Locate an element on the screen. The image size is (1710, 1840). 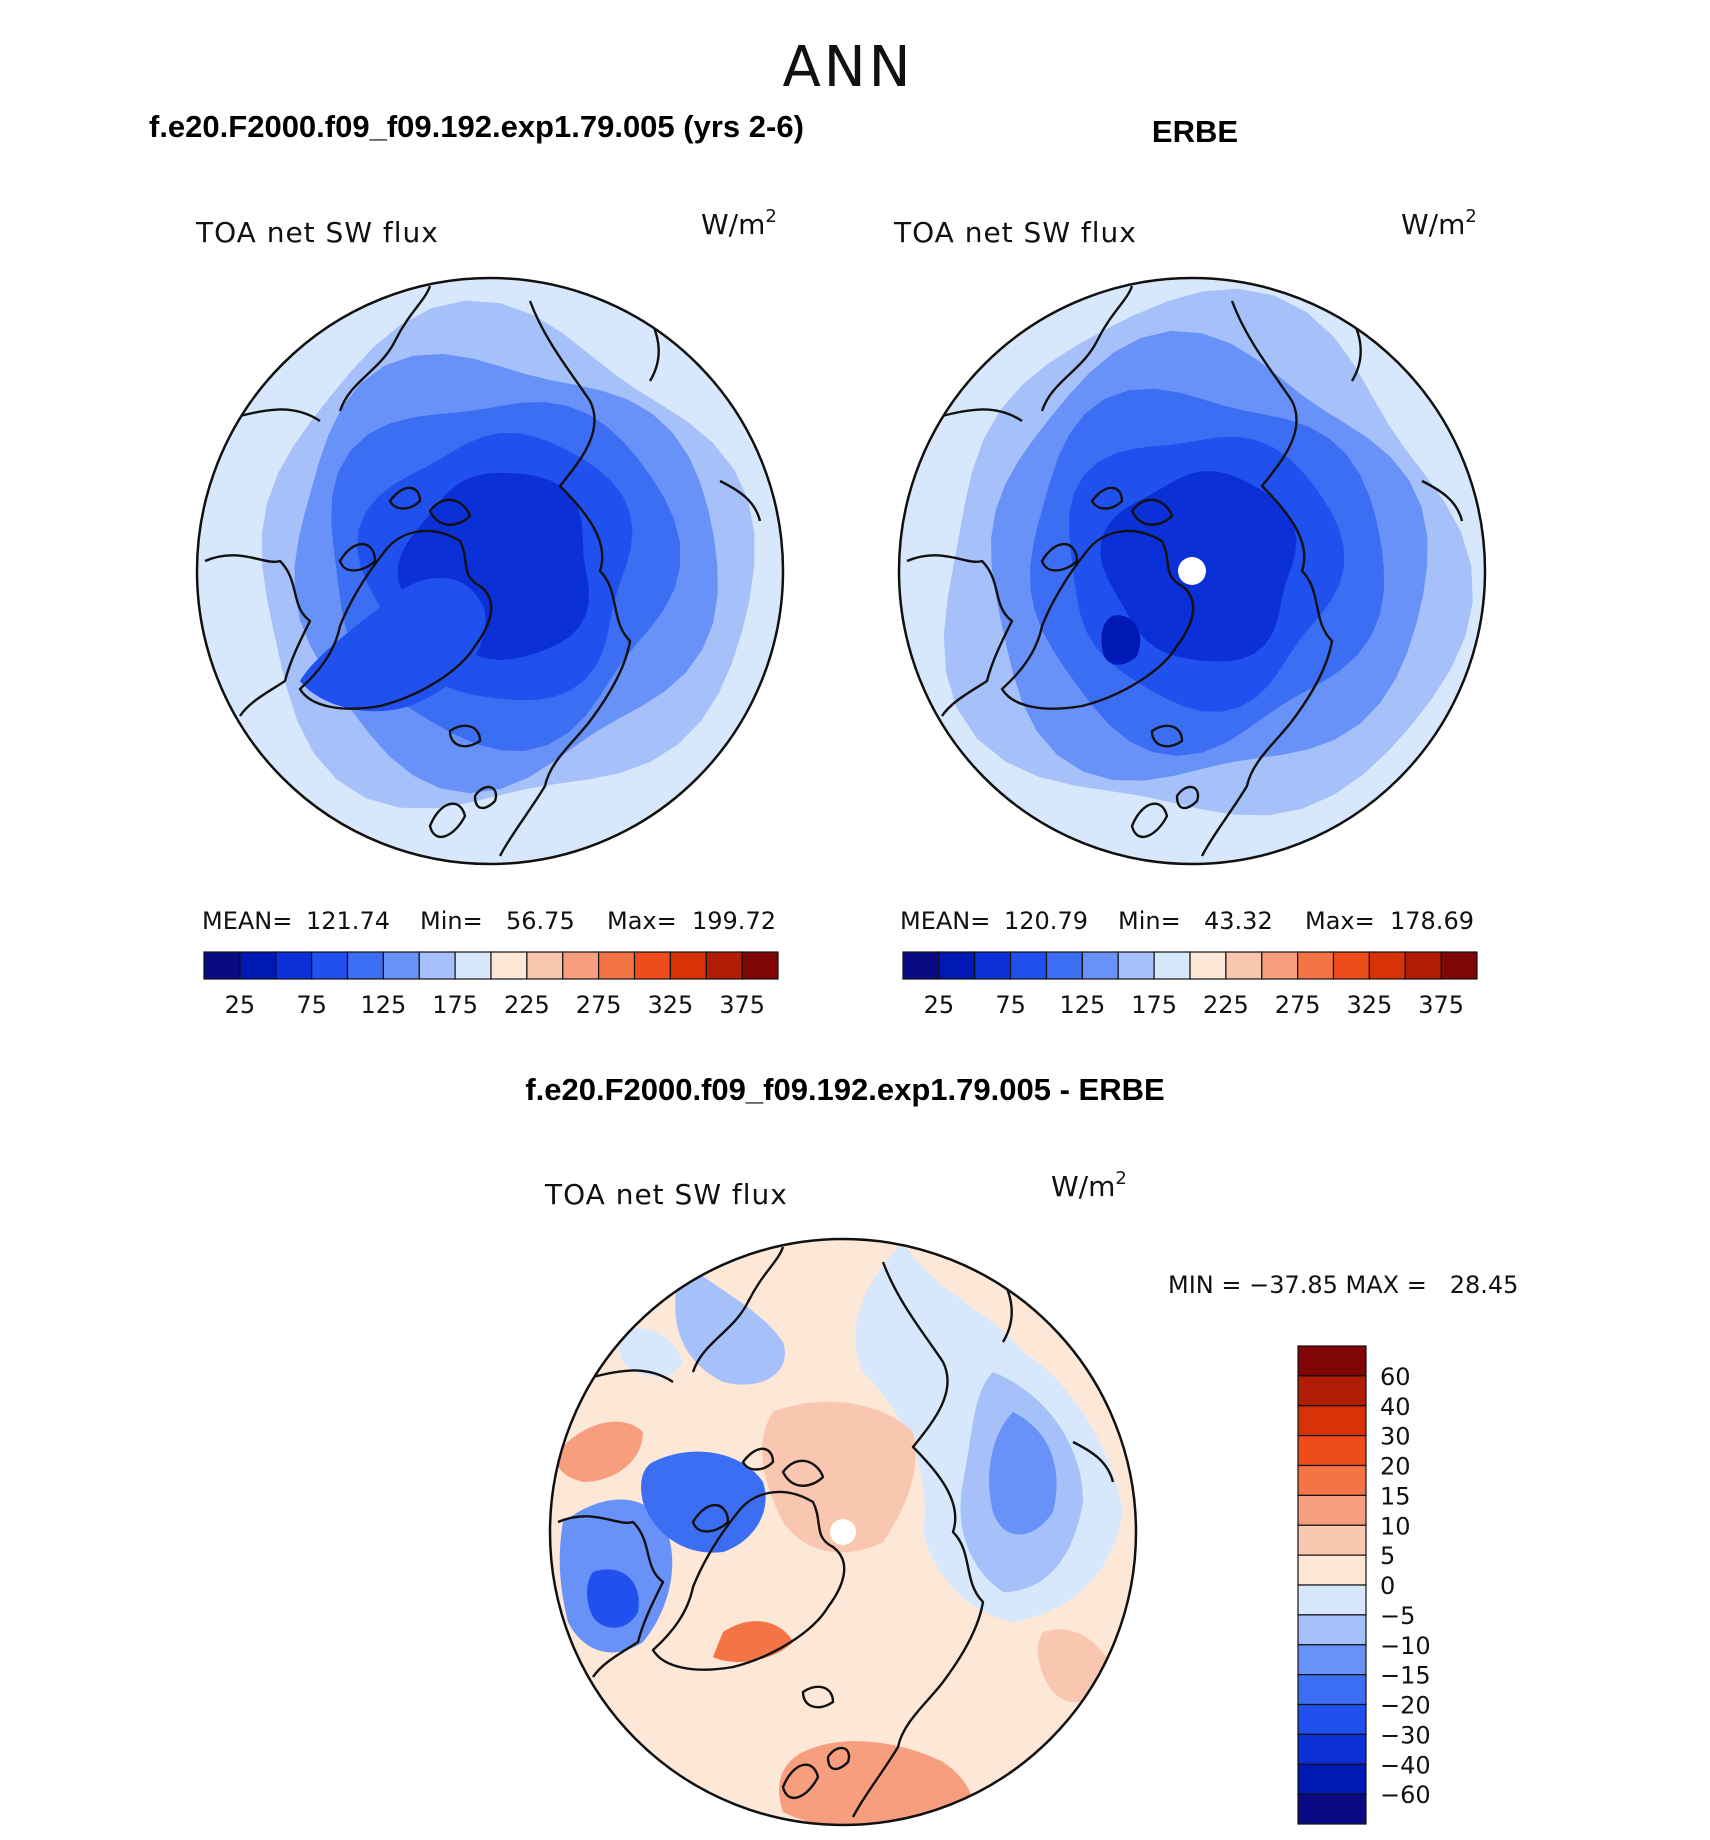
model-colorbar is located at coordinates (491, 965).